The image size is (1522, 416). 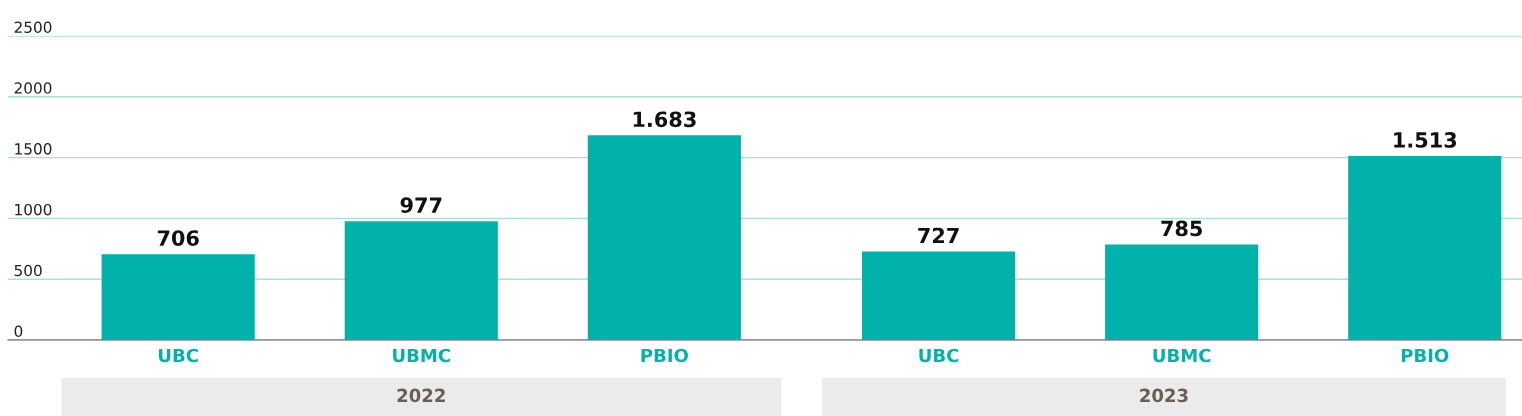 I want to click on data-label: 977, so click(x=421, y=205).